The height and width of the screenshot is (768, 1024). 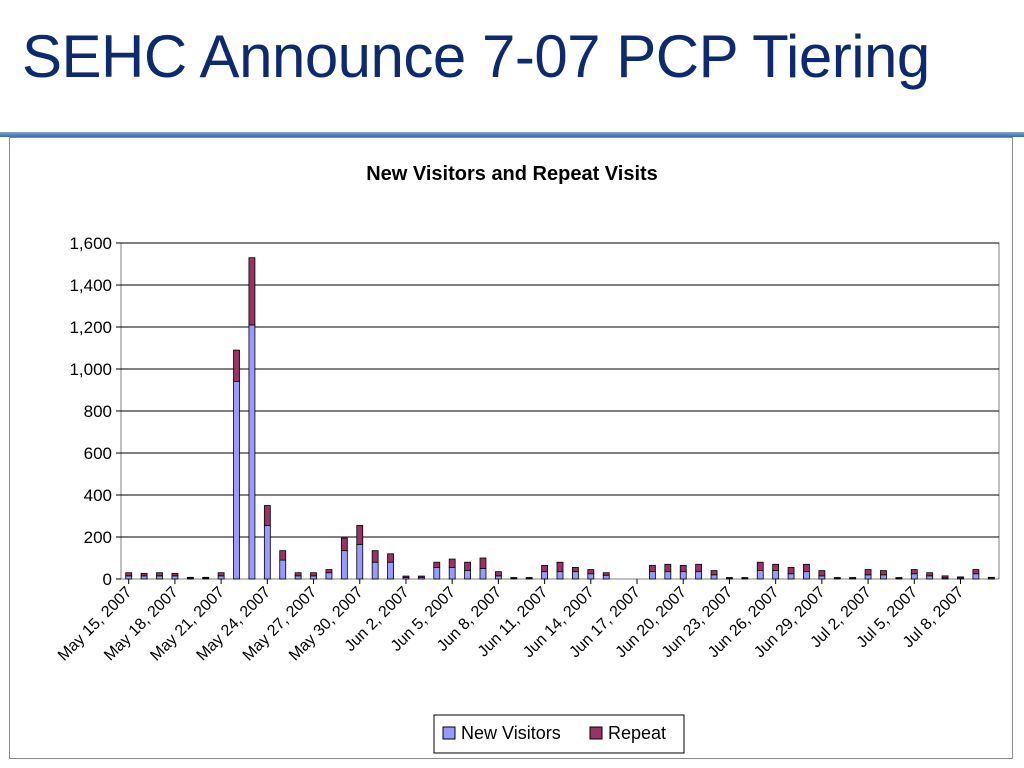 What do you see at coordinates (98, 411) in the screenshot?
I see `y-tick-label: 800` at bounding box center [98, 411].